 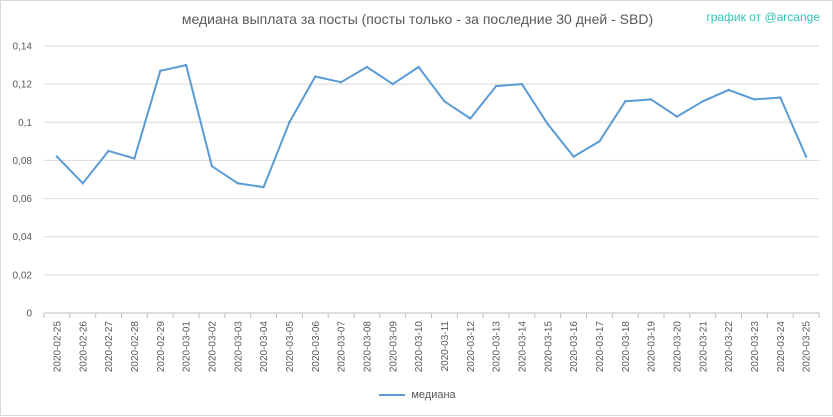 I want to click on y-tick-label: 0,14, so click(x=23, y=47).